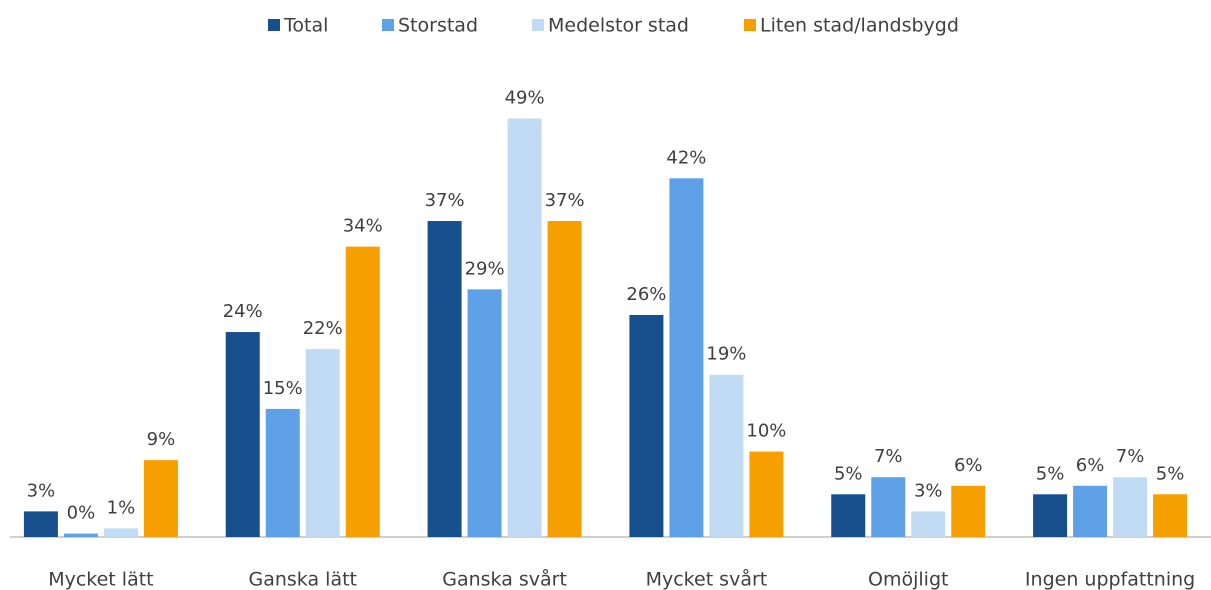  Describe the element at coordinates (707, 579) in the screenshot. I see `x-tick-label: Mycket svårt` at that location.